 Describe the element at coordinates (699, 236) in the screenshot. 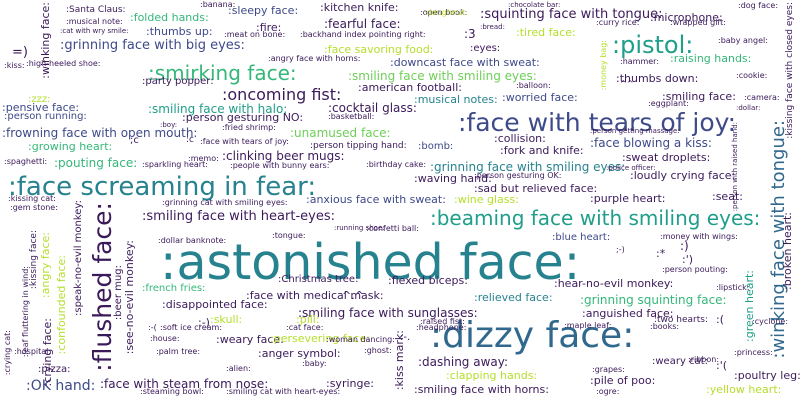

I see `word: :money with wings:` at that location.